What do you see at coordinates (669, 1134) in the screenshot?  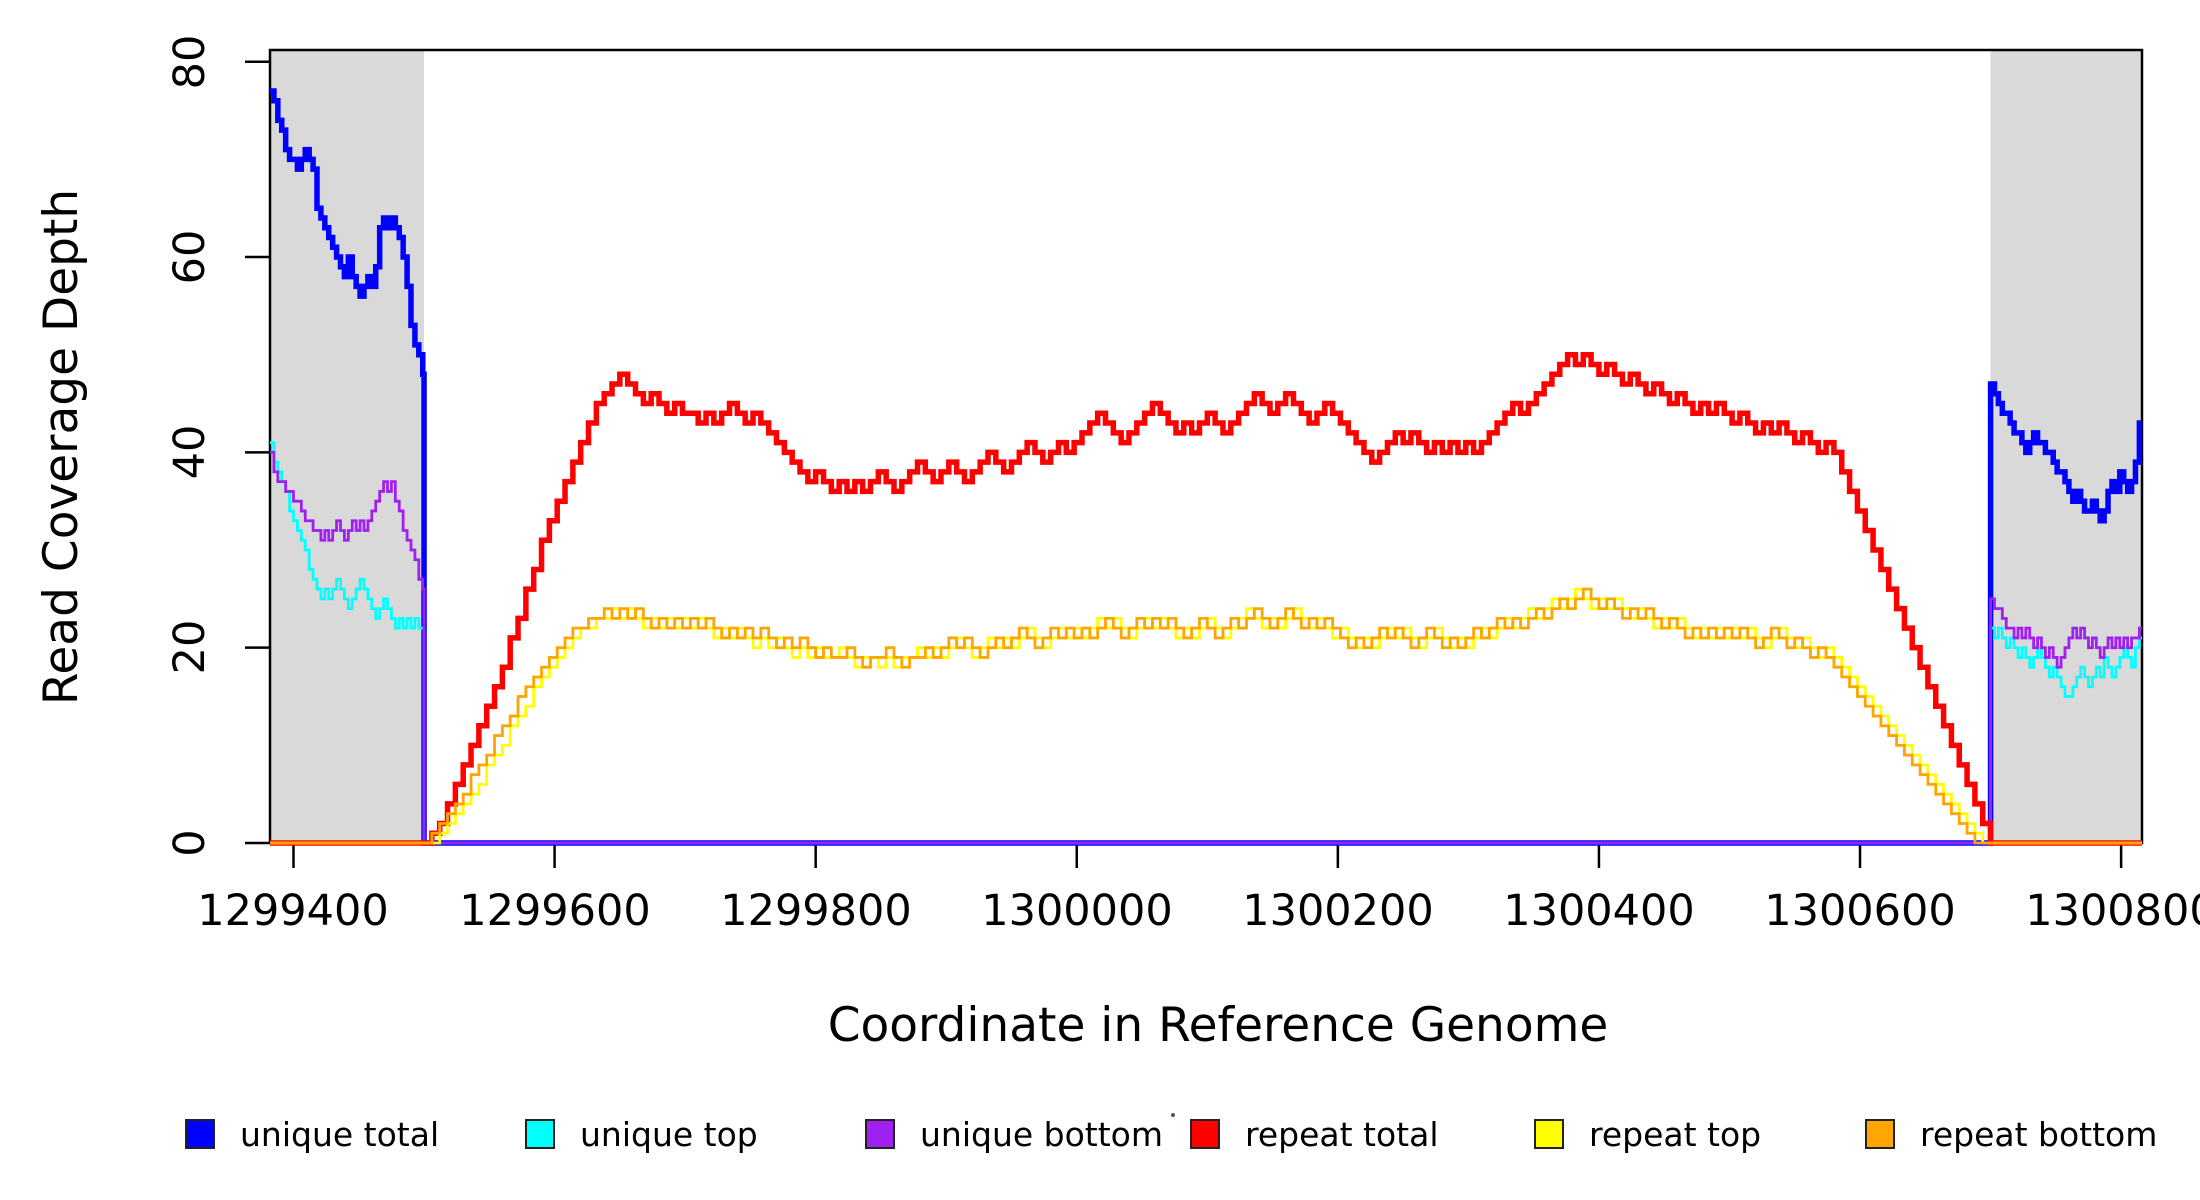 I see `legend-label: unique top` at bounding box center [669, 1134].